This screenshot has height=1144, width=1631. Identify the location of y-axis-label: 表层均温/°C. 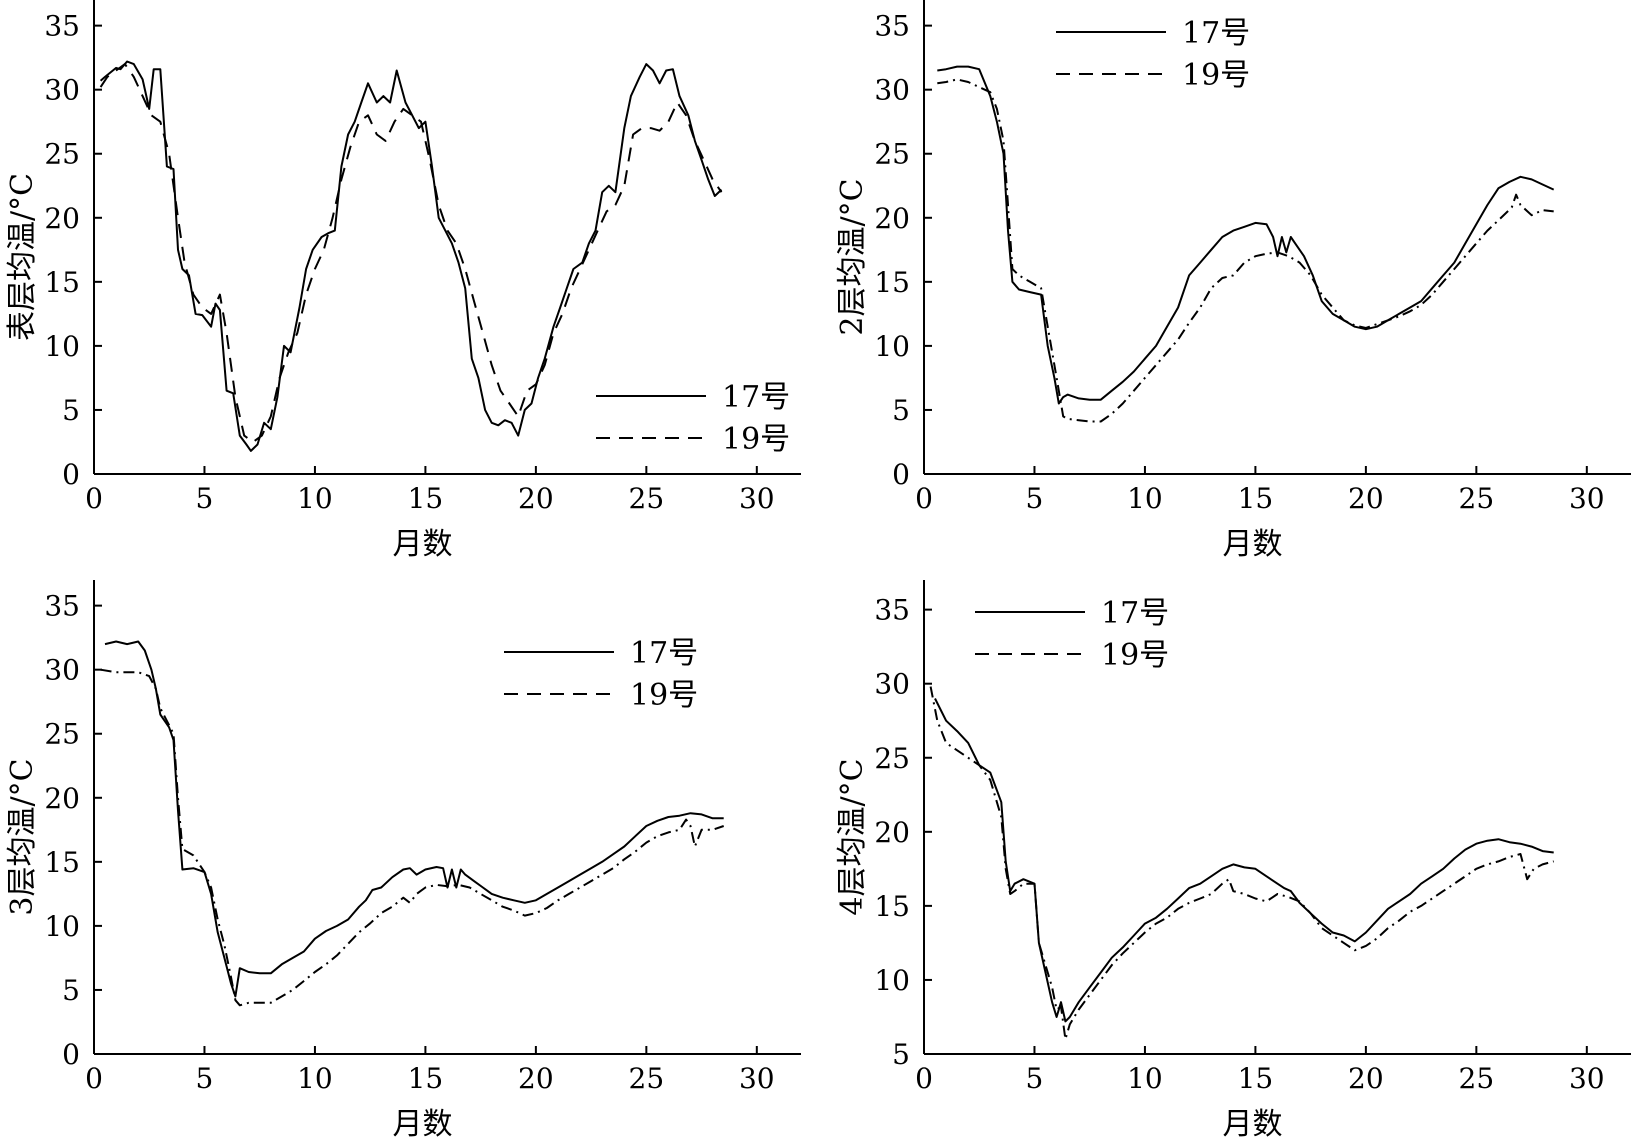
(22, 257).